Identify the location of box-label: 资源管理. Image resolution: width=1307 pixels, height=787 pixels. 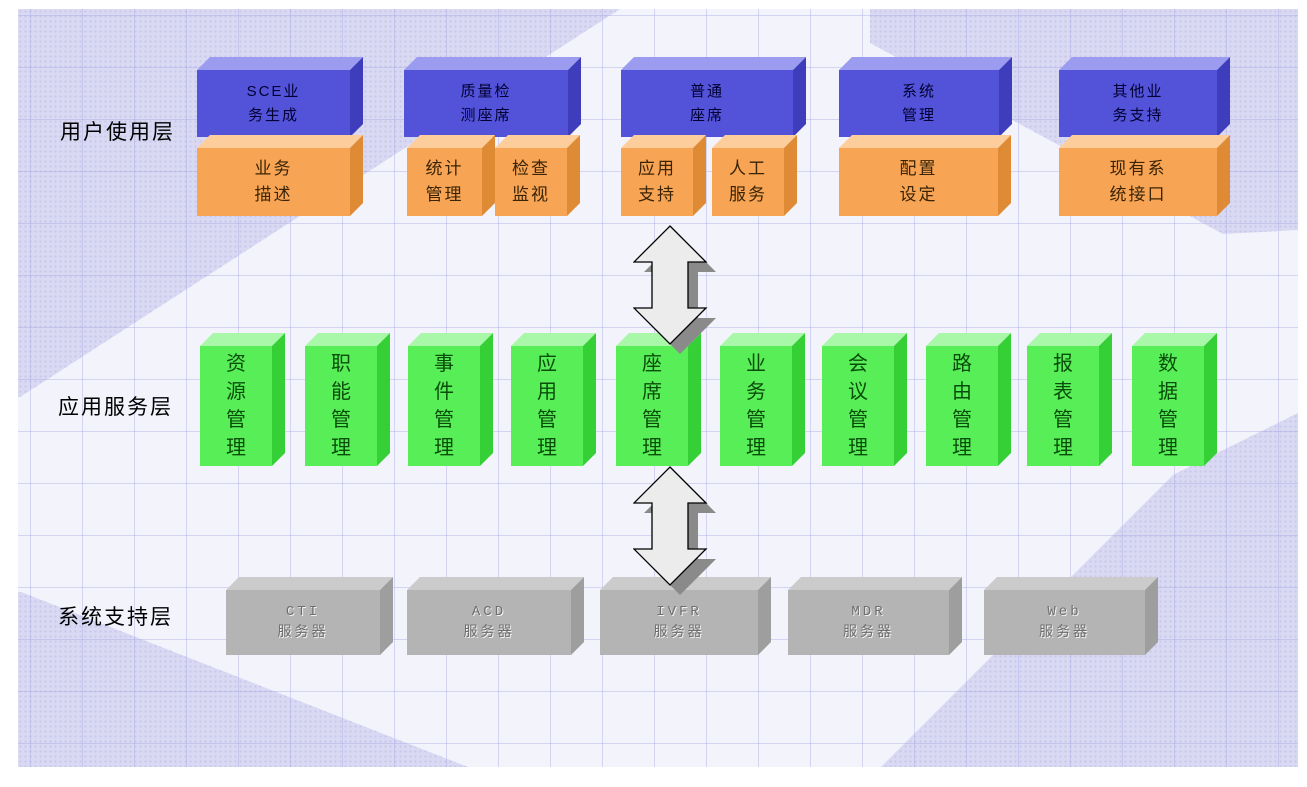
(236, 406).